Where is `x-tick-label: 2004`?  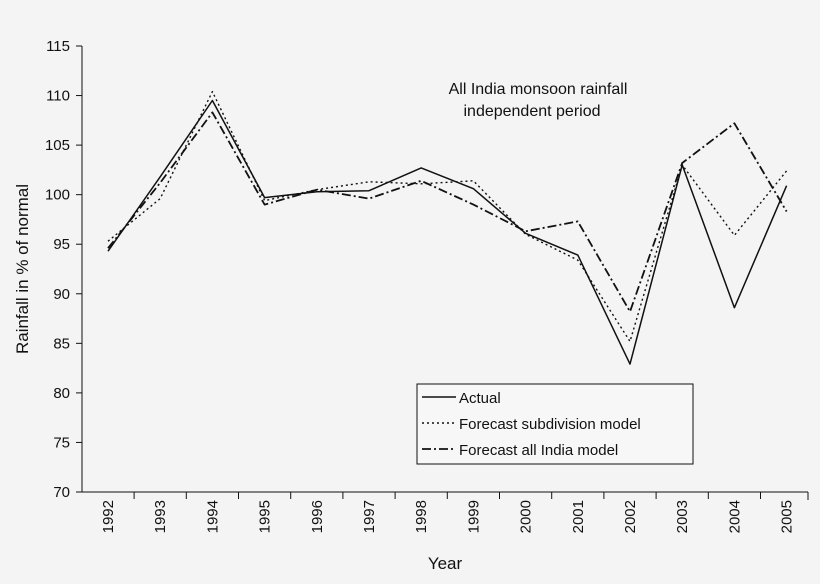 x-tick-label: 2004 is located at coordinates (734, 516).